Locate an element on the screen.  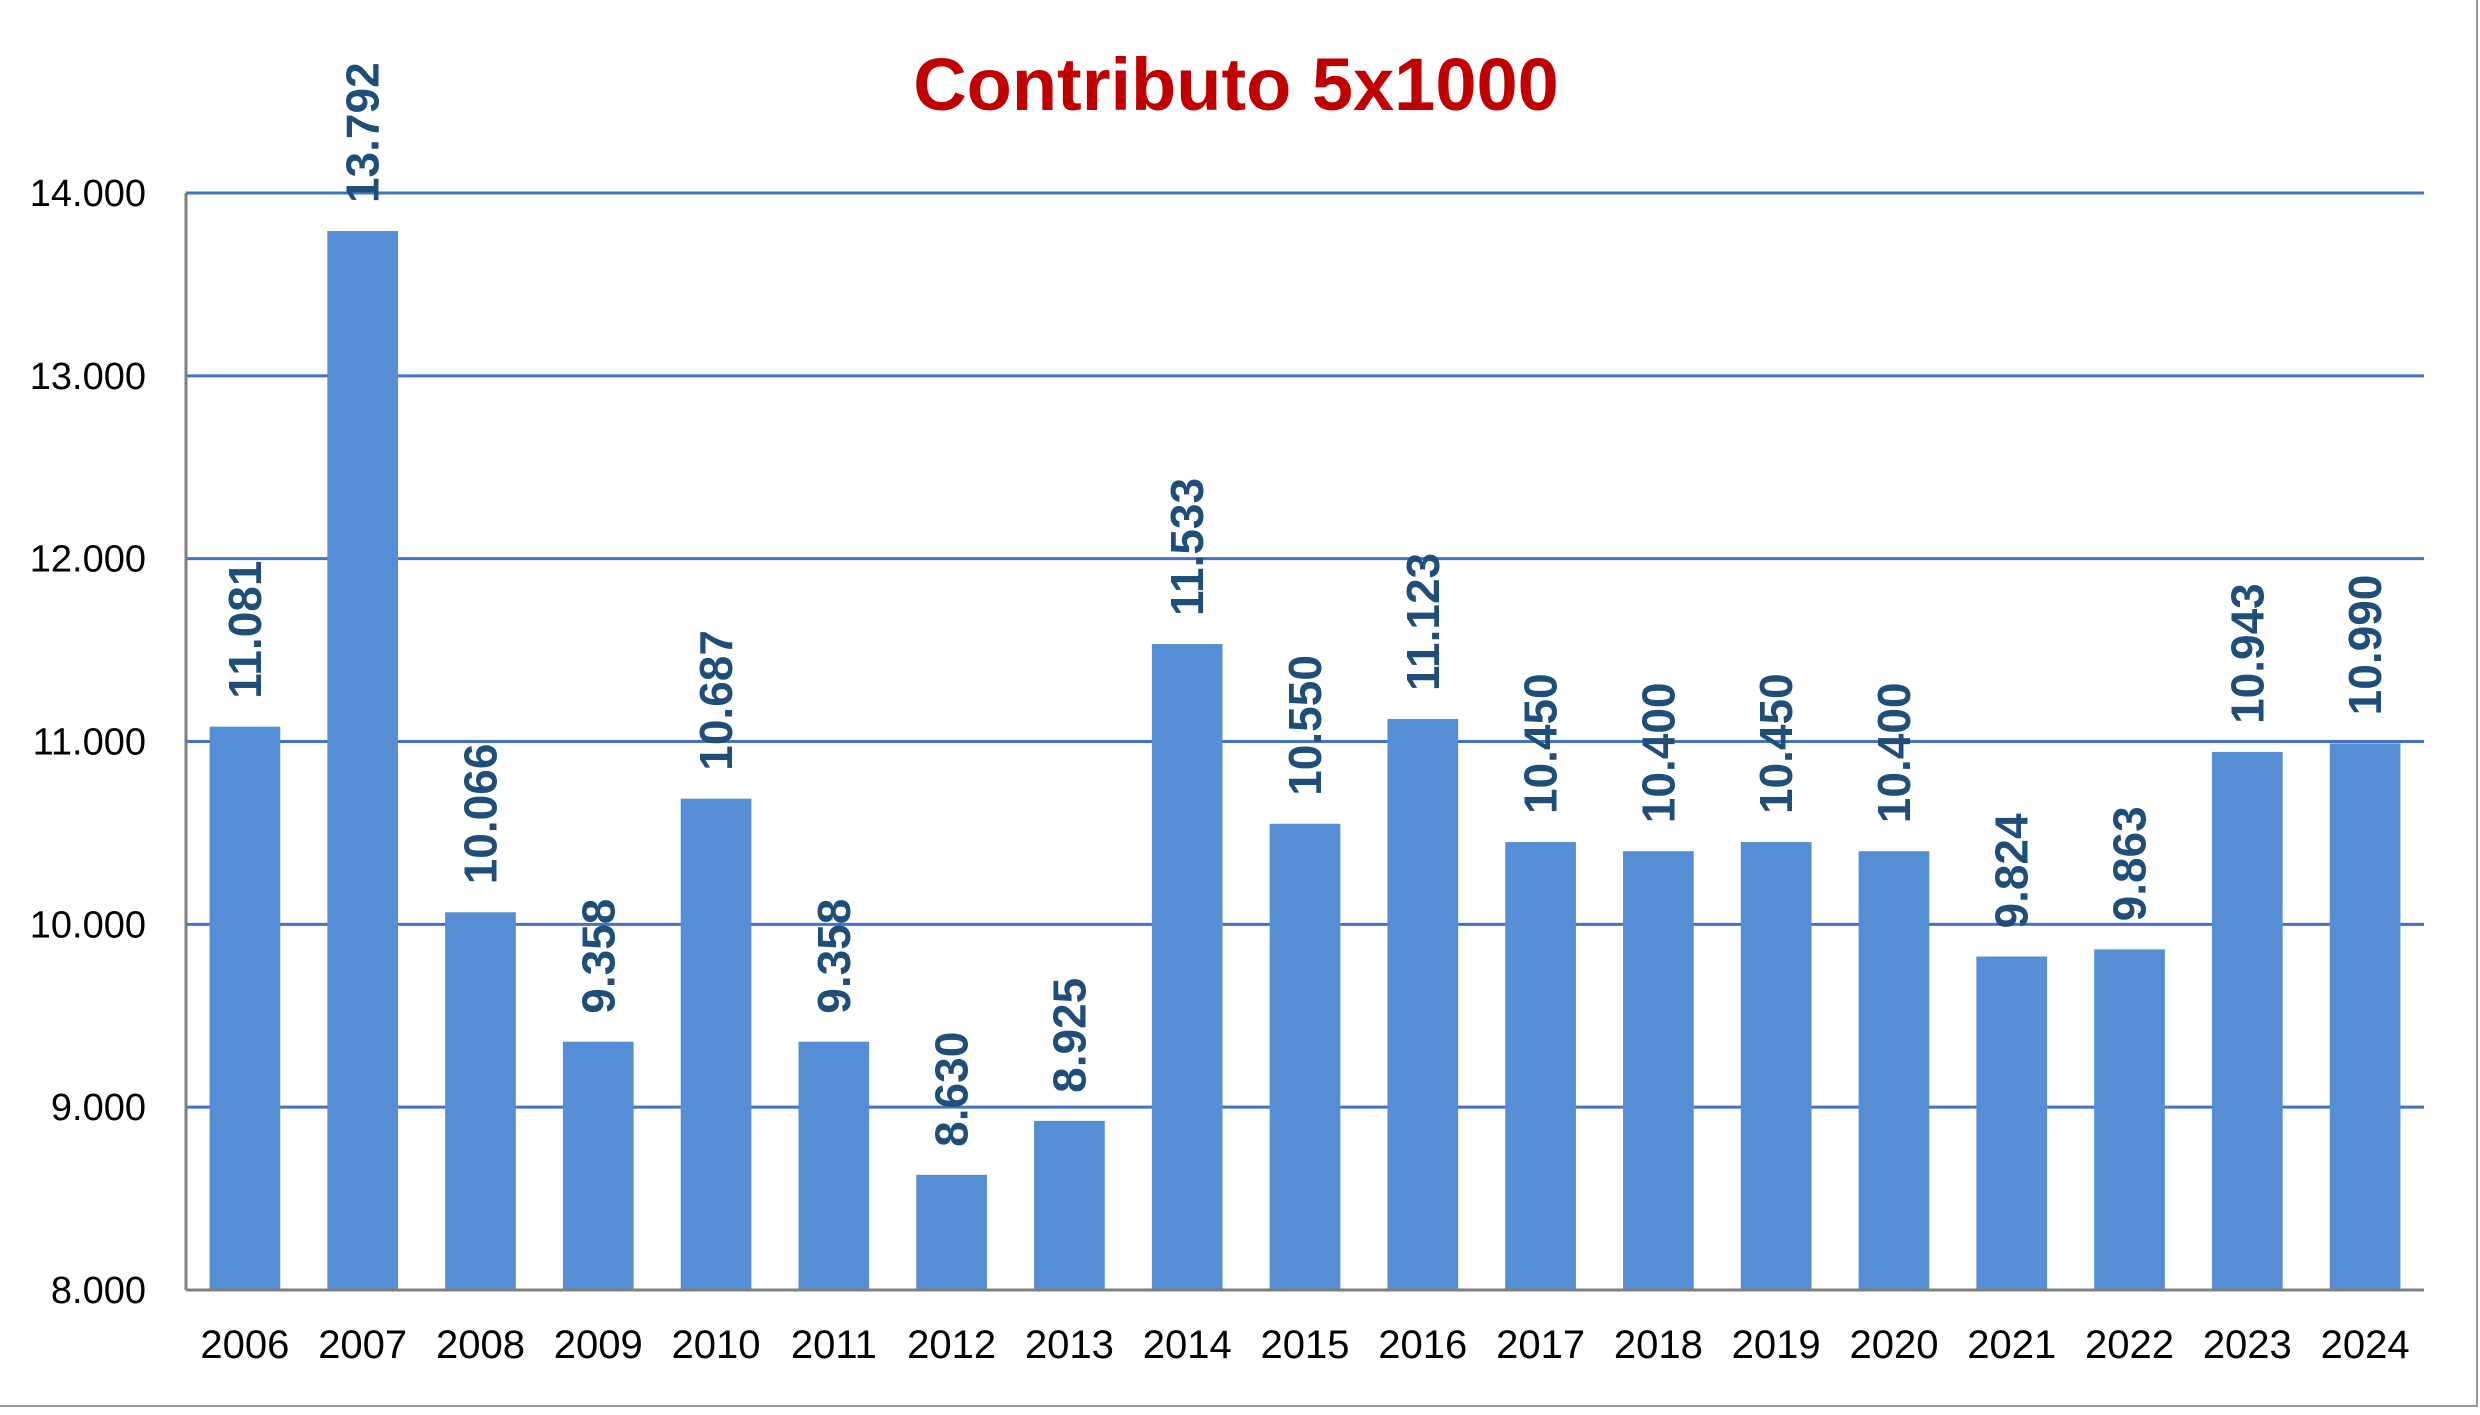
data-label: 11.081 is located at coordinates (245, 630).